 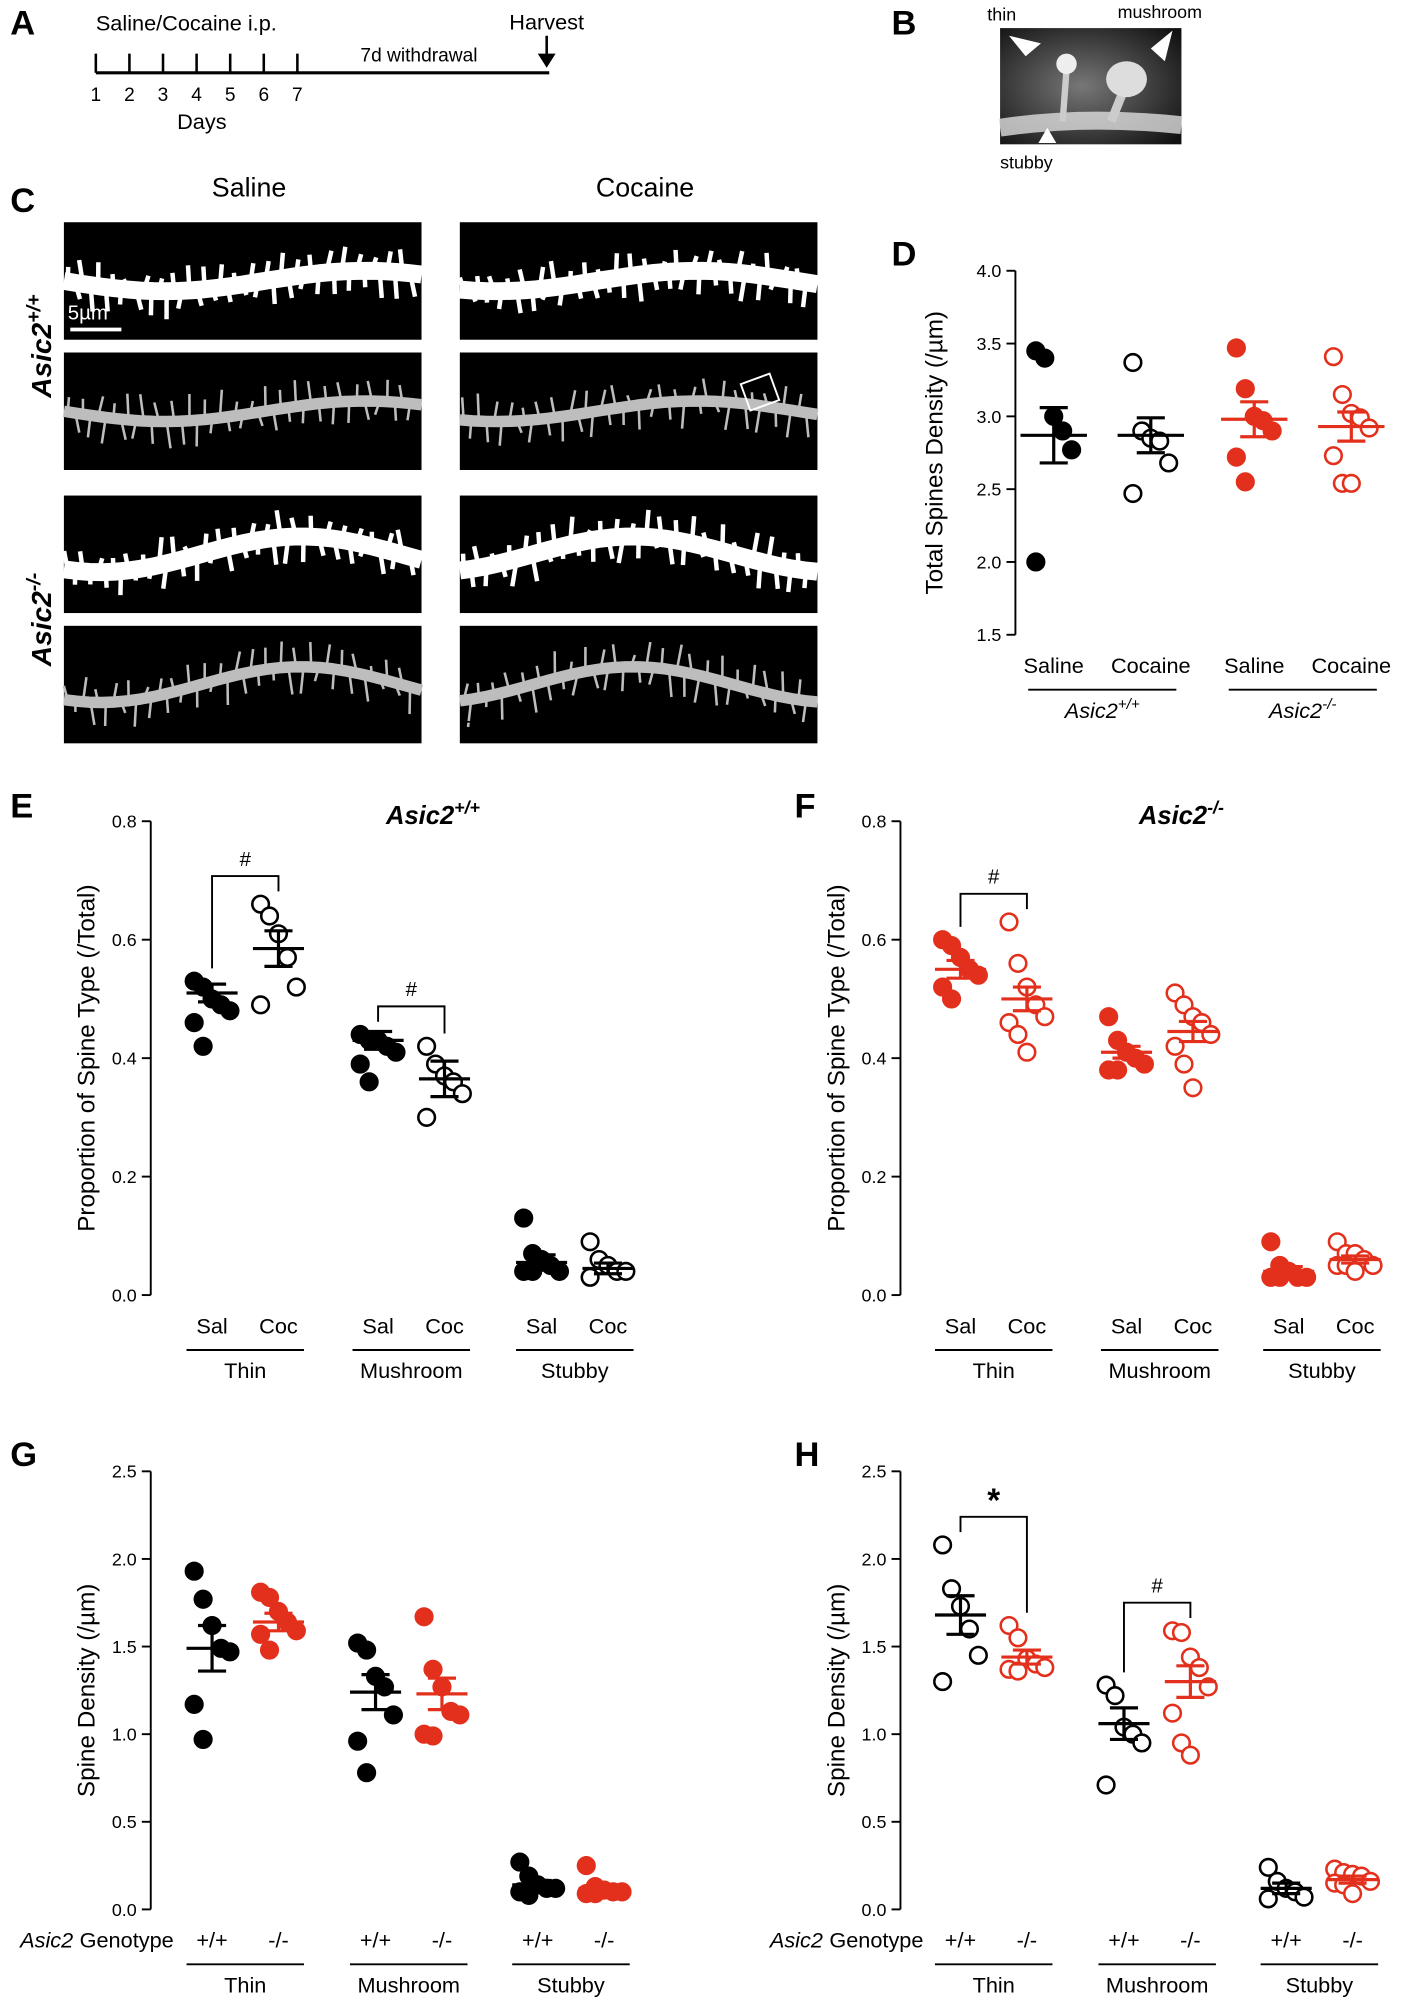 What do you see at coordinates (1288, 1325) in the screenshot?
I see `group-label: Sal` at bounding box center [1288, 1325].